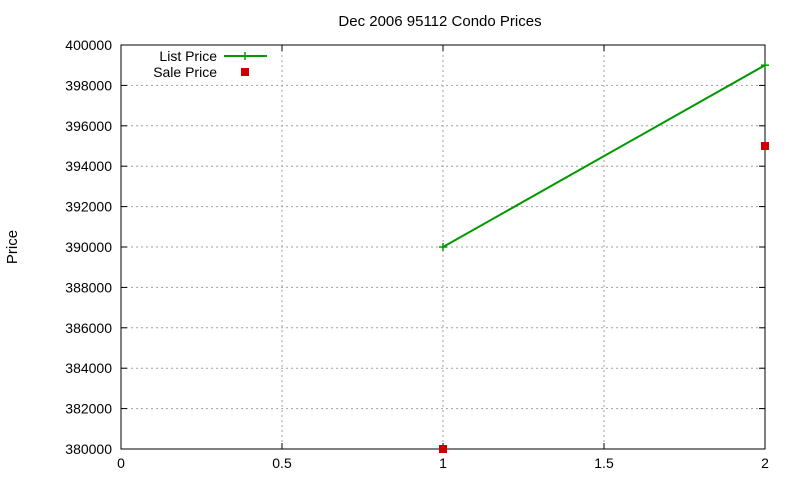  What do you see at coordinates (88, 287) in the screenshot?
I see `y-tick-label: 388000` at bounding box center [88, 287].